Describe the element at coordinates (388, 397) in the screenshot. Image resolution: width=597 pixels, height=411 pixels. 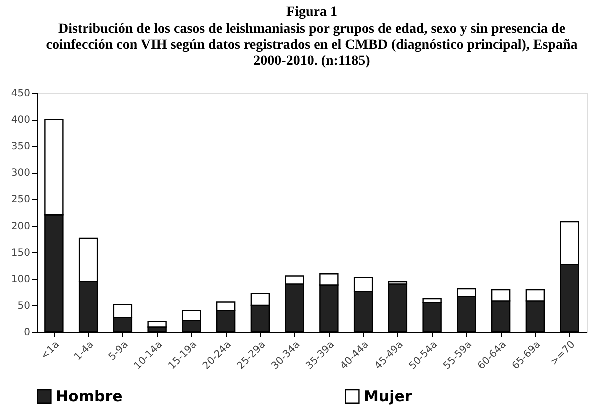
I see `legend-label: Mujer` at that location.